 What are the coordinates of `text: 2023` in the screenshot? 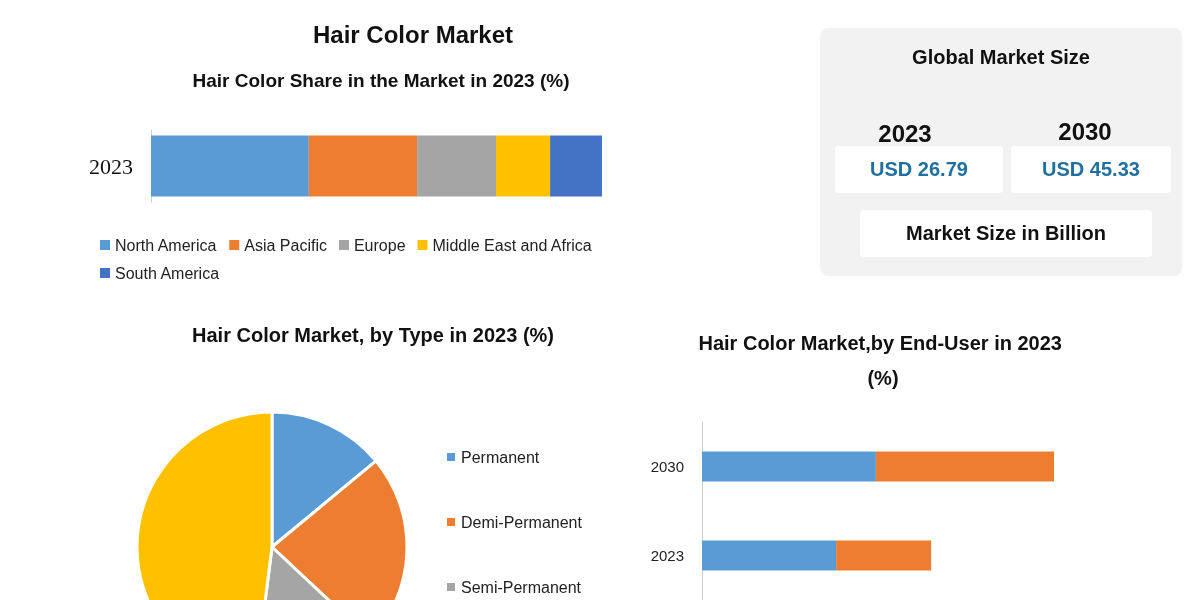 It's located at (905, 134).